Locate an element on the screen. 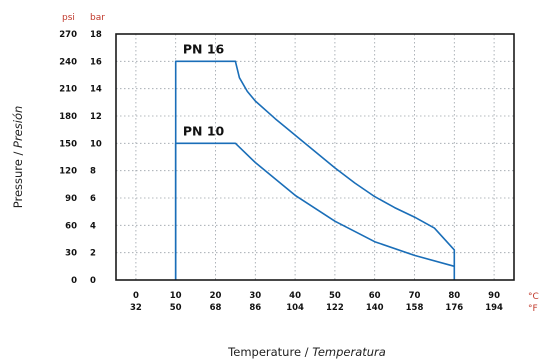 This screenshot has height=363, width=541. y-tick-bar: 12 is located at coordinates (96, 117).